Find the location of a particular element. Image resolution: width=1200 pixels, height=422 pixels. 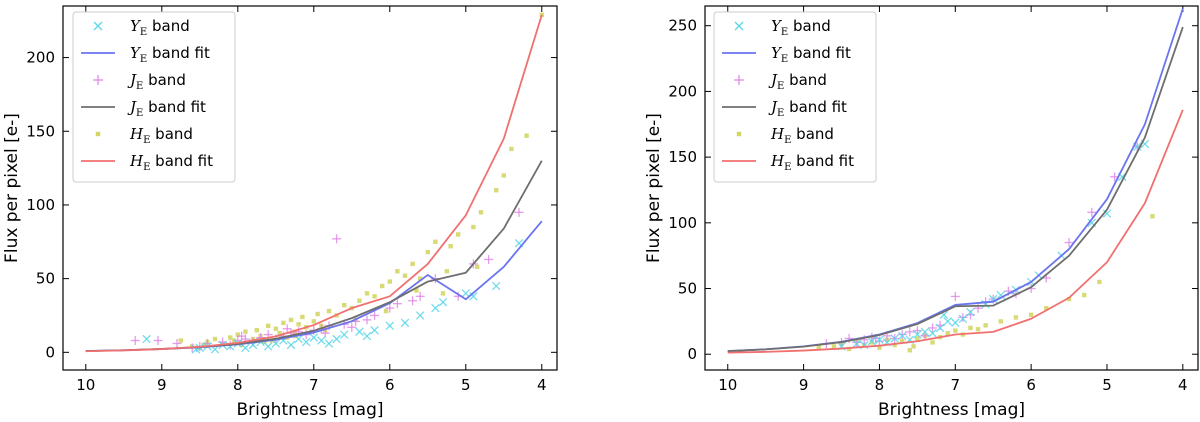

legend-label: JE band is located at coordinates (156, 81).